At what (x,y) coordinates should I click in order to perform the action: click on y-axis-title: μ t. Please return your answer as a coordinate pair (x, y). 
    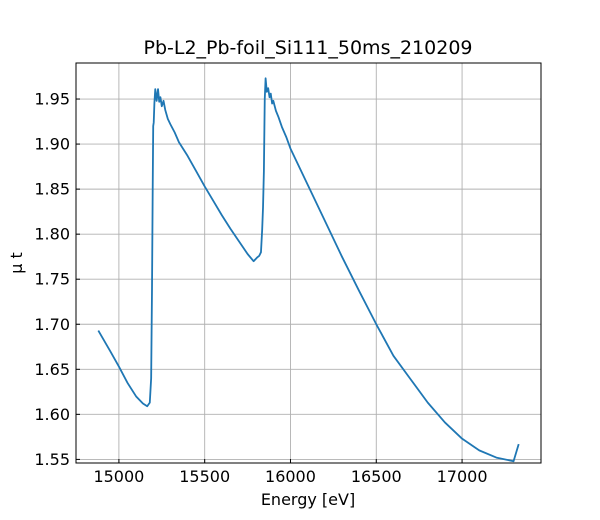
    Looking at the image, I should click on (16, 263).